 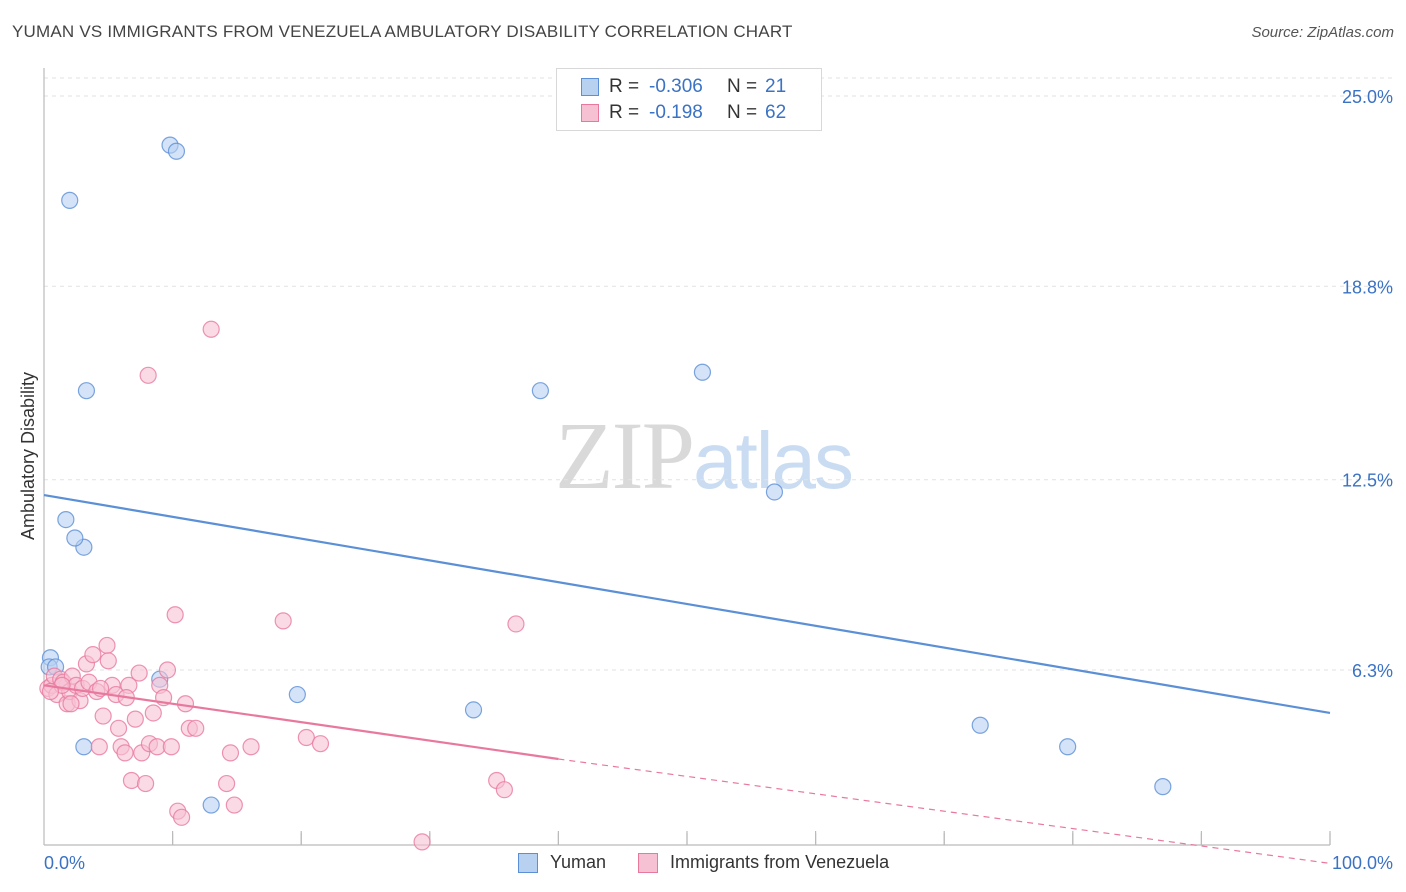 I want to click on stats-swatch-yuman, so click(x=590, y=87).